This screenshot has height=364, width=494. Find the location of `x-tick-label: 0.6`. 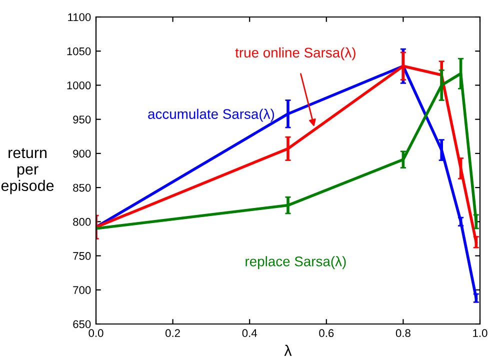

x-tick-label: 0.6 is located at coordinates (326, 333).